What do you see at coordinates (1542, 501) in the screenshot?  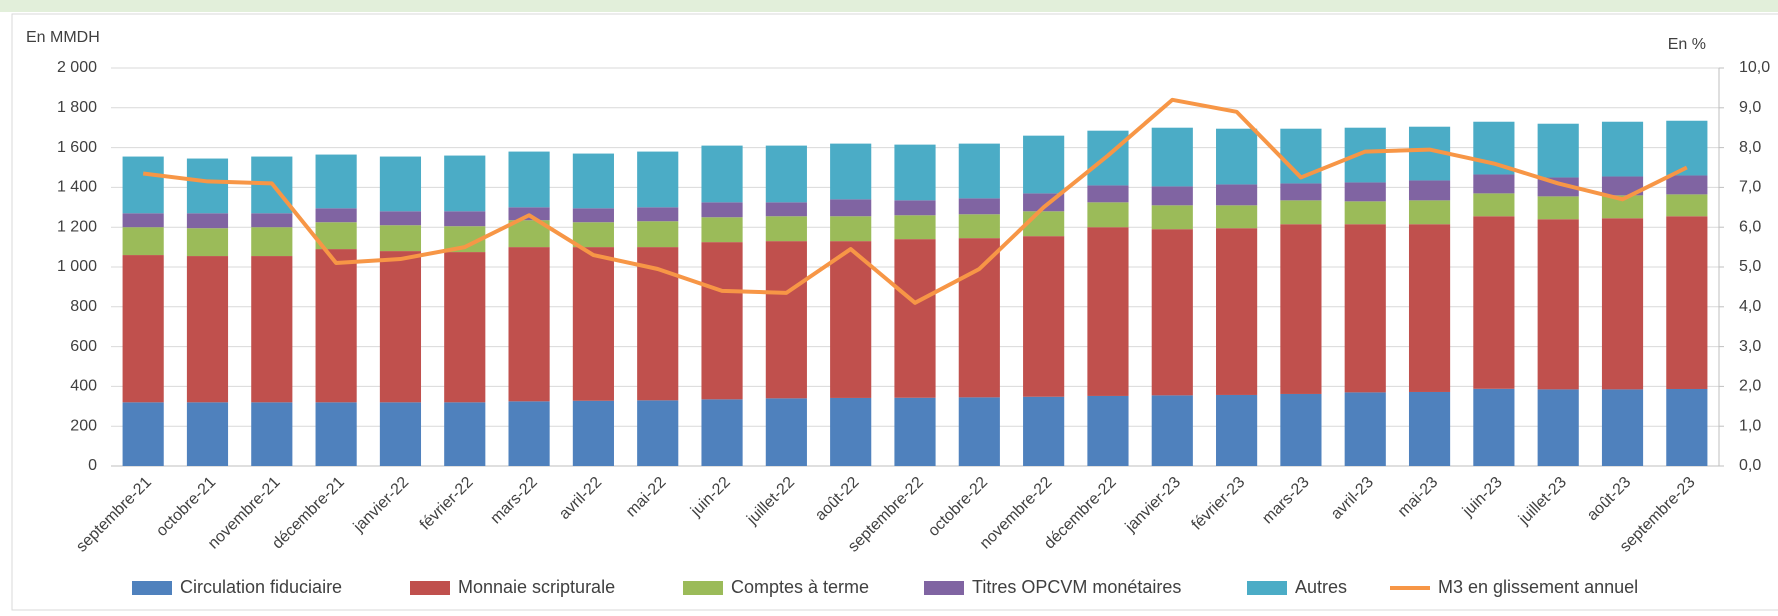 I see `x-tick-label: juillet-23` at bounding box center [1542, 501].